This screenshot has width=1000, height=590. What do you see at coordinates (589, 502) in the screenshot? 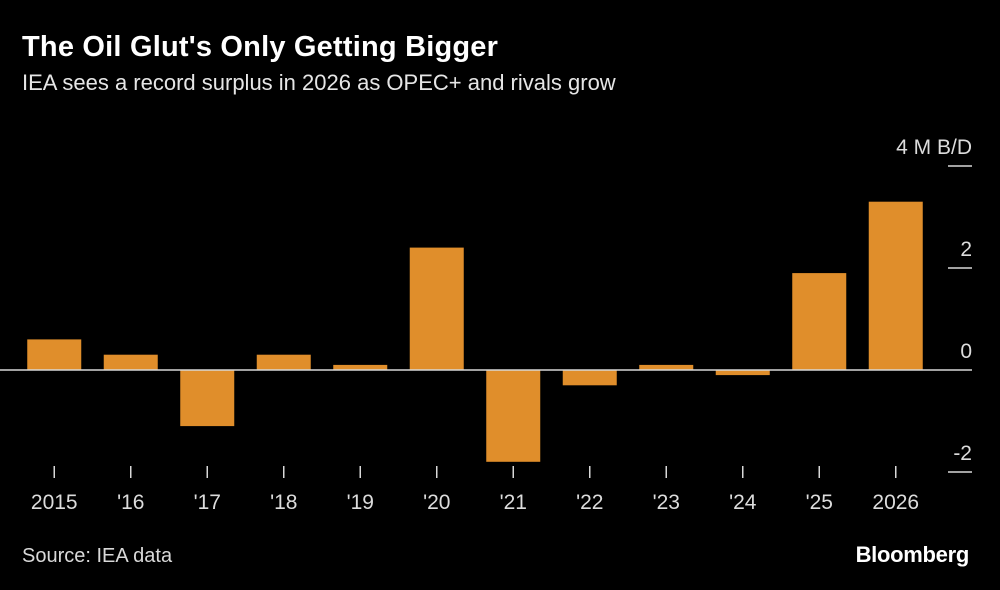
I see `x-tick-label: '22` at bounding box center [589, 502].